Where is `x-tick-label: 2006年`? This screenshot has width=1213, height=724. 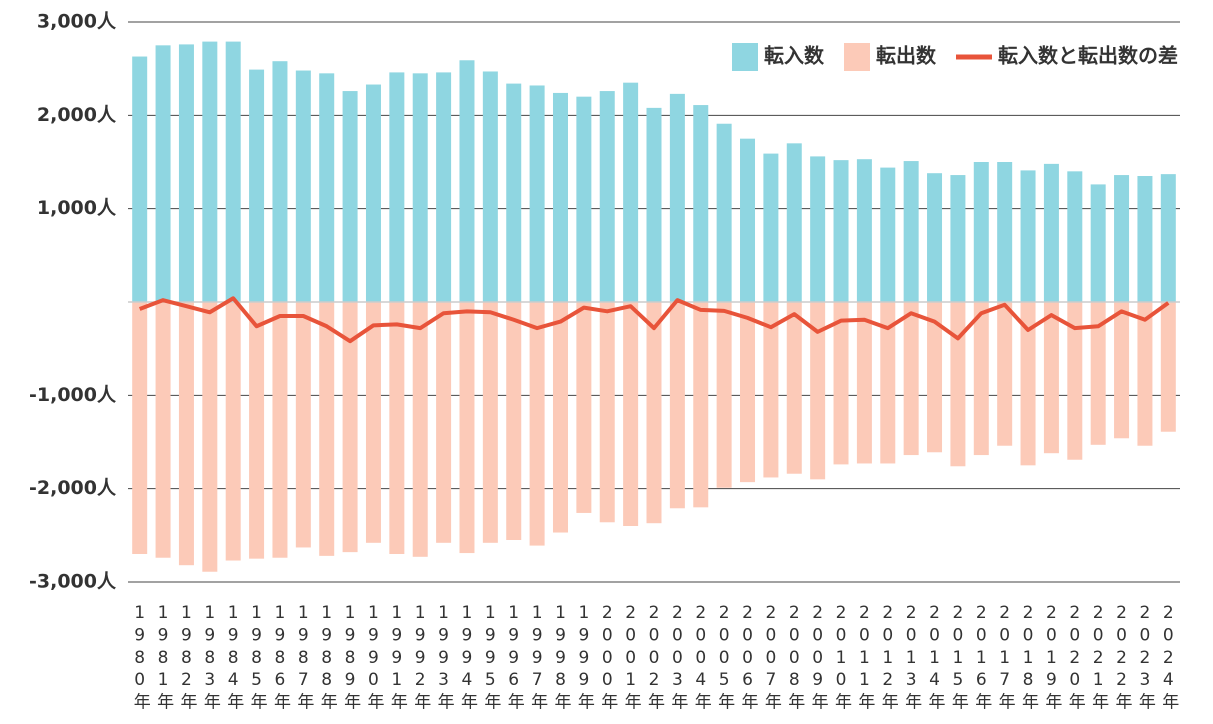 x-tick-label: 2006年 is located at coordinates (748, 657).